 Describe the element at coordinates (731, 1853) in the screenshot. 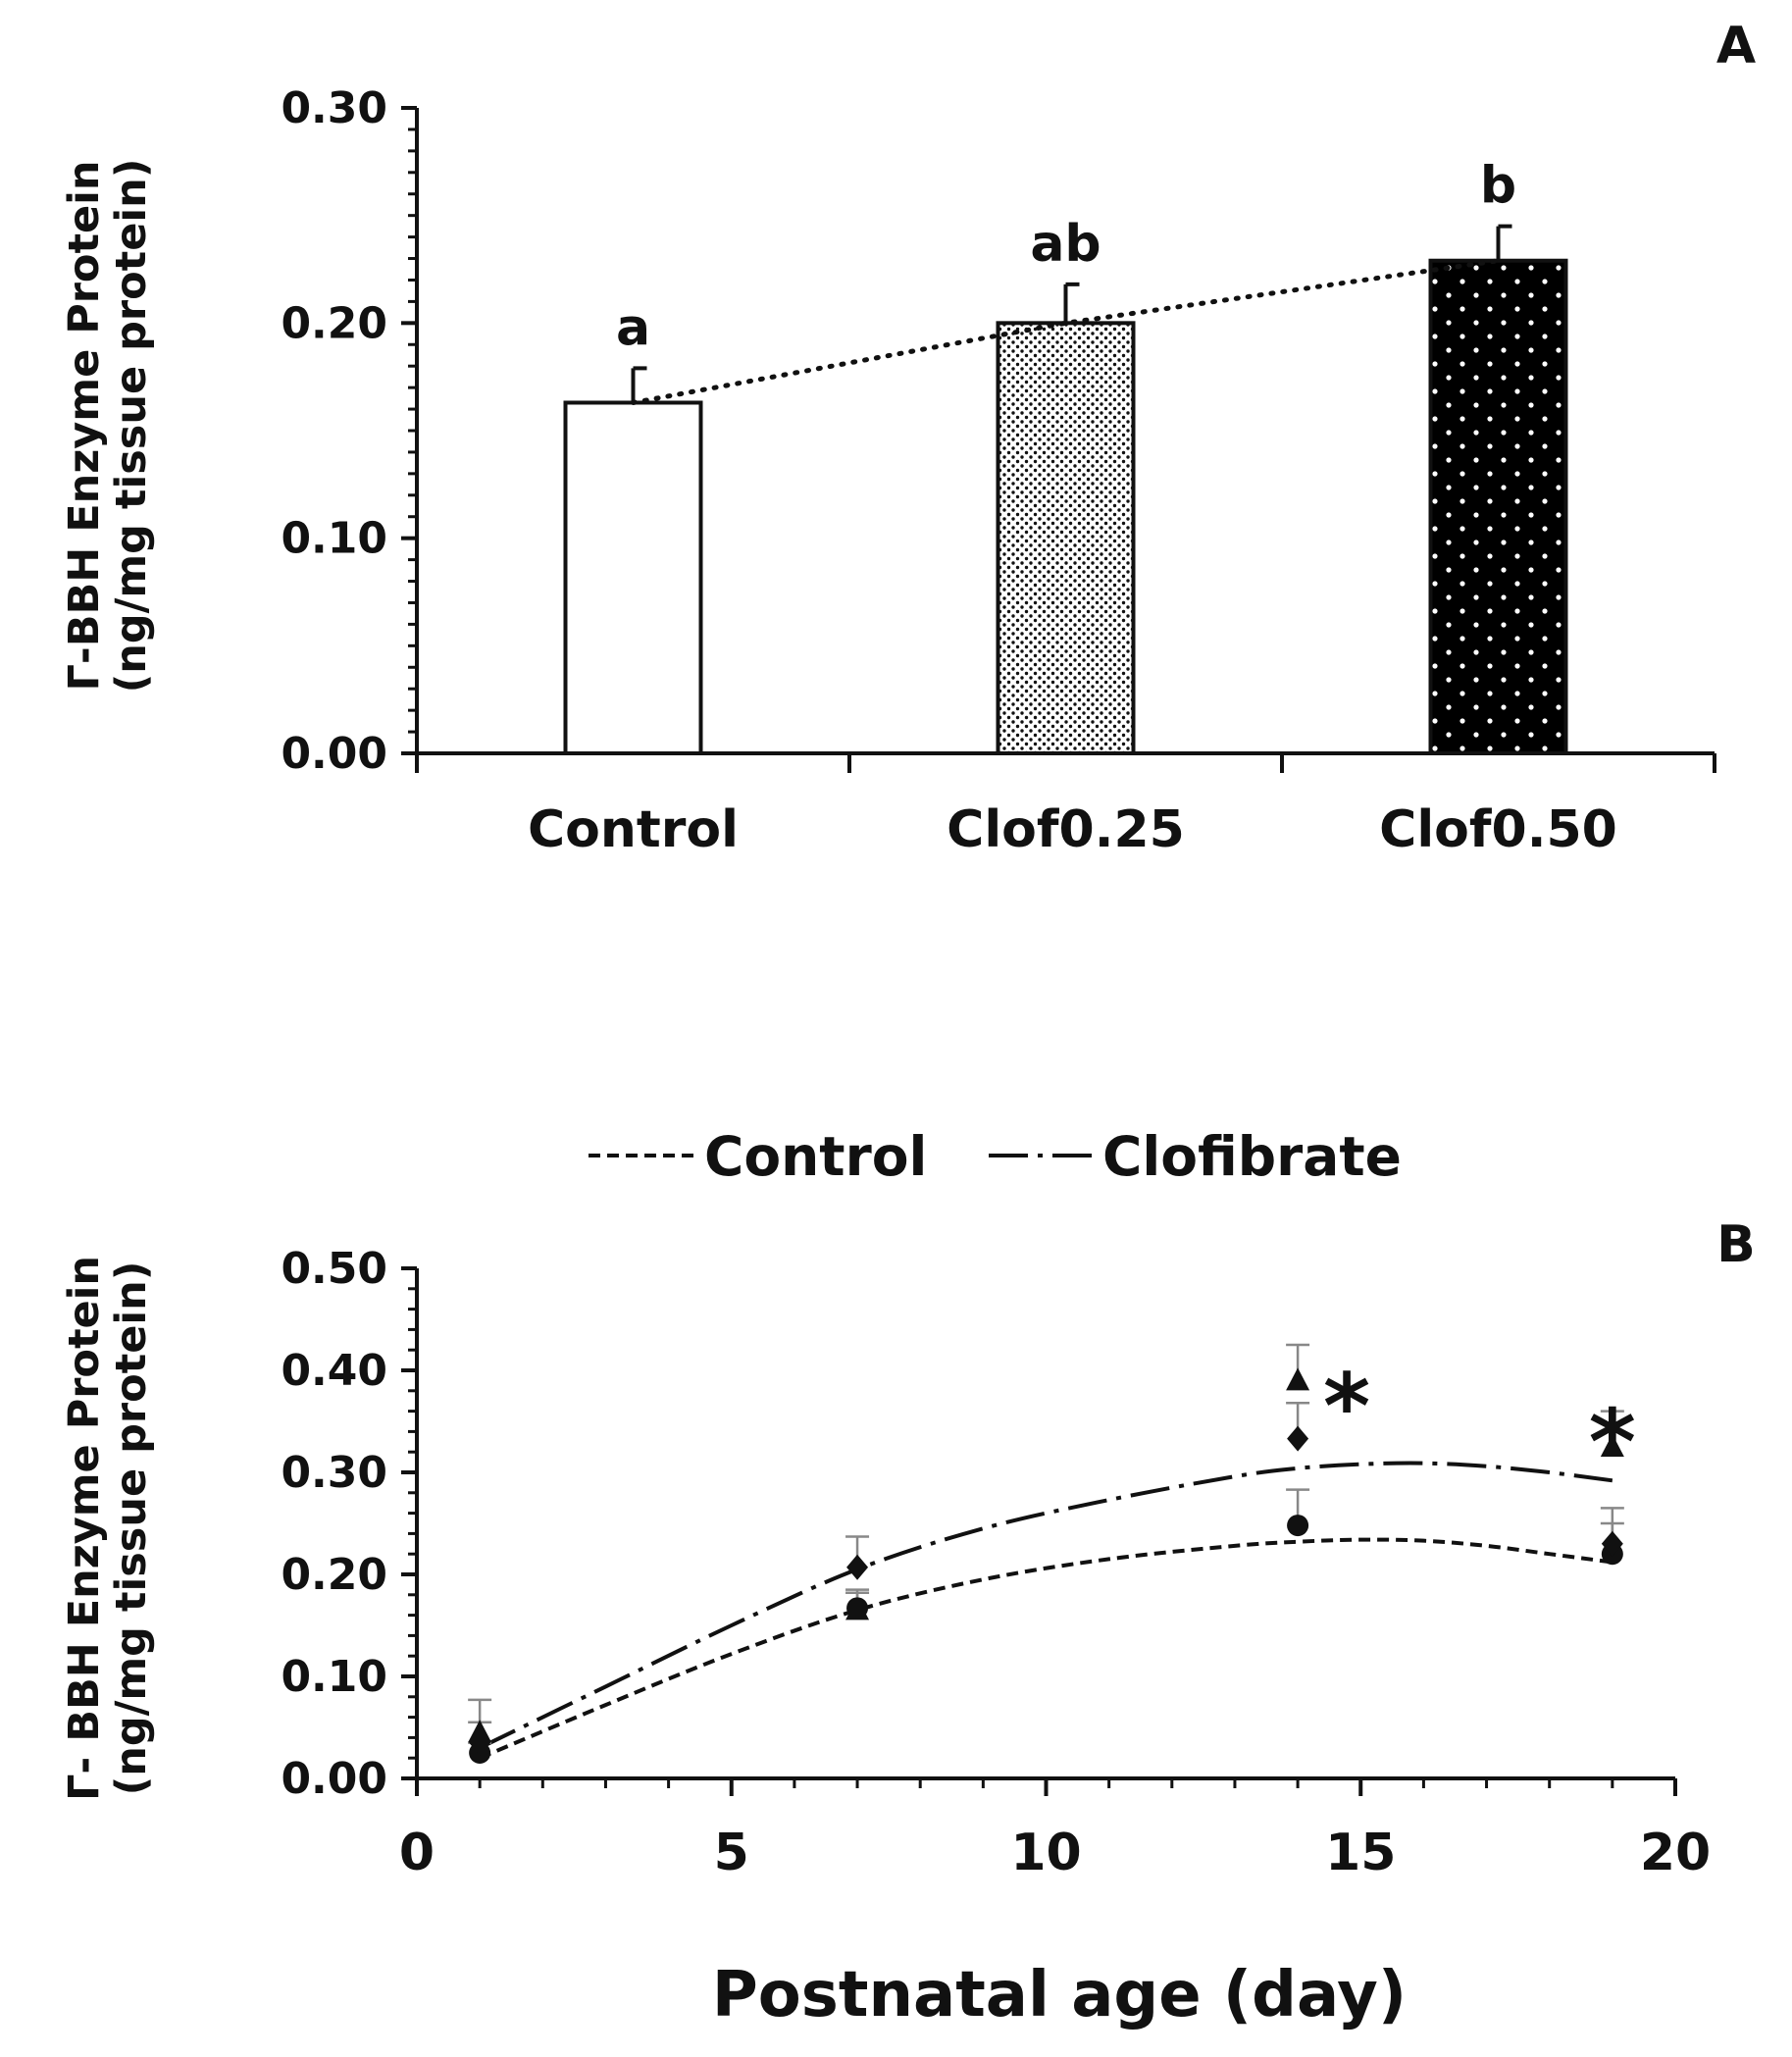

I see `panel-b-xtick-label: 5` at that location.